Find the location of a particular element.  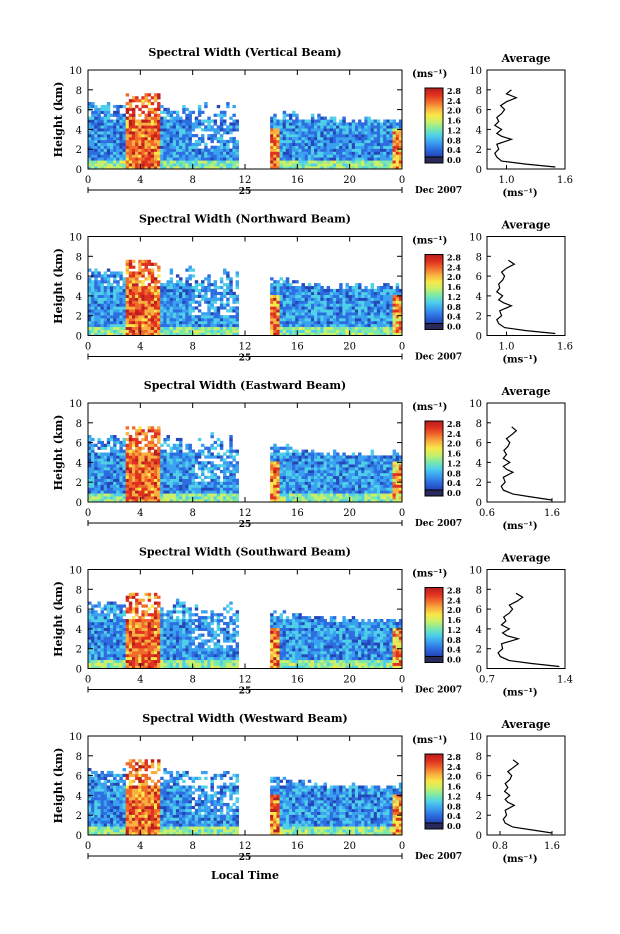

panel-title: Spectral Width (Eastward Beam) is located at coordinates (245, 385).